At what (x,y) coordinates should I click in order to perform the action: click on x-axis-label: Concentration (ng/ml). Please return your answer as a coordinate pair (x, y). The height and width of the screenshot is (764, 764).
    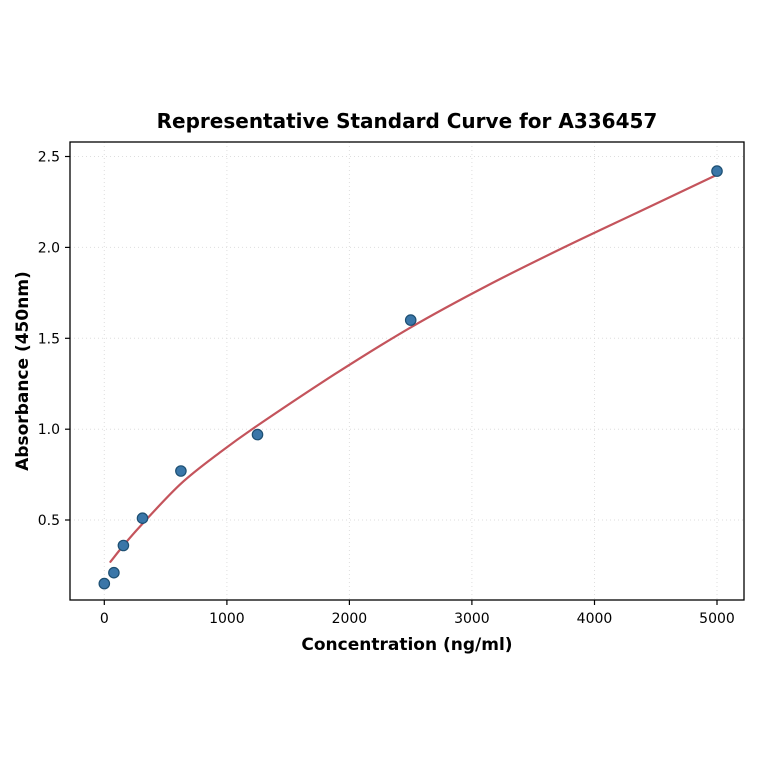
    Looking at the image, I should click on (406, 645).